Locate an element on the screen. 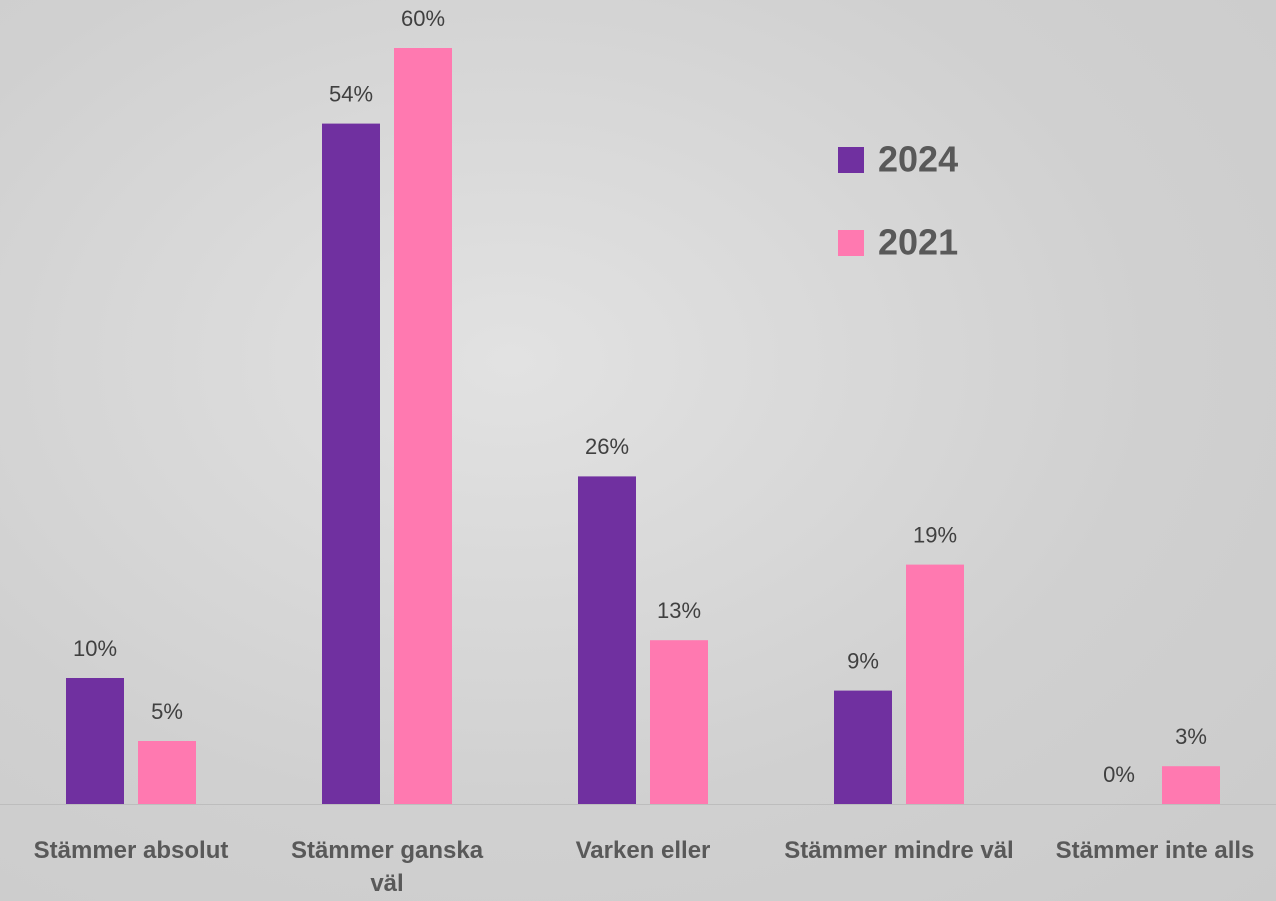 This screenshot has height=901, width=1276. value-label: 54% is located at coordinates (351, 93).